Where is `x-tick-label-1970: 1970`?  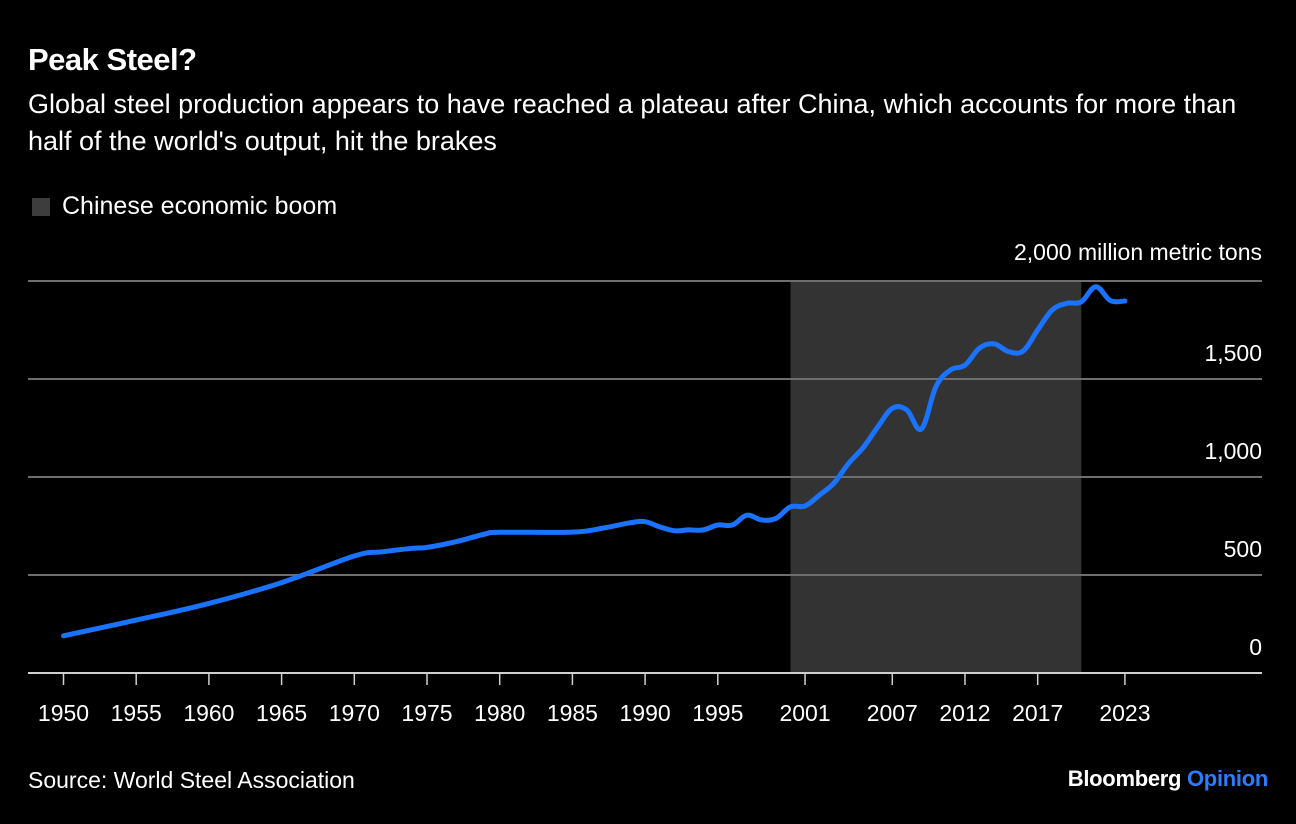
x-tick-label-1970: 1970 is located at coordinates (354, 713).